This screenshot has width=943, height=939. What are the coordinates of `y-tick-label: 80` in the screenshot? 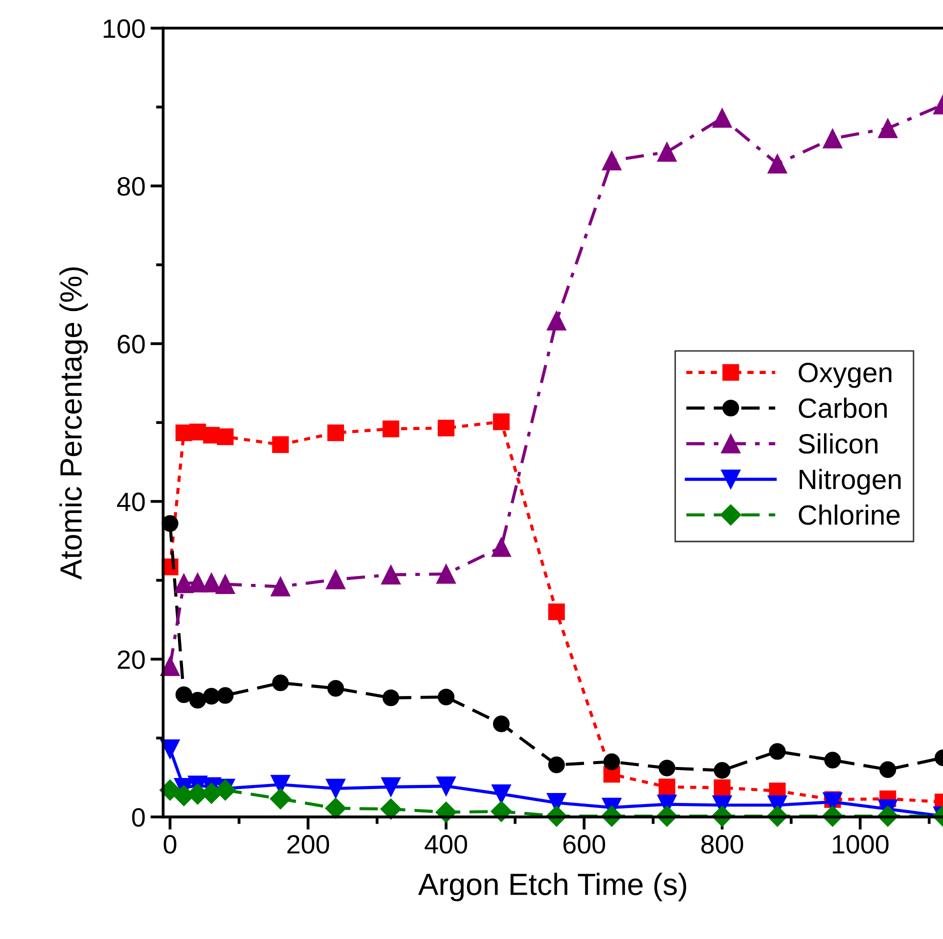 It's located at (131, 186).